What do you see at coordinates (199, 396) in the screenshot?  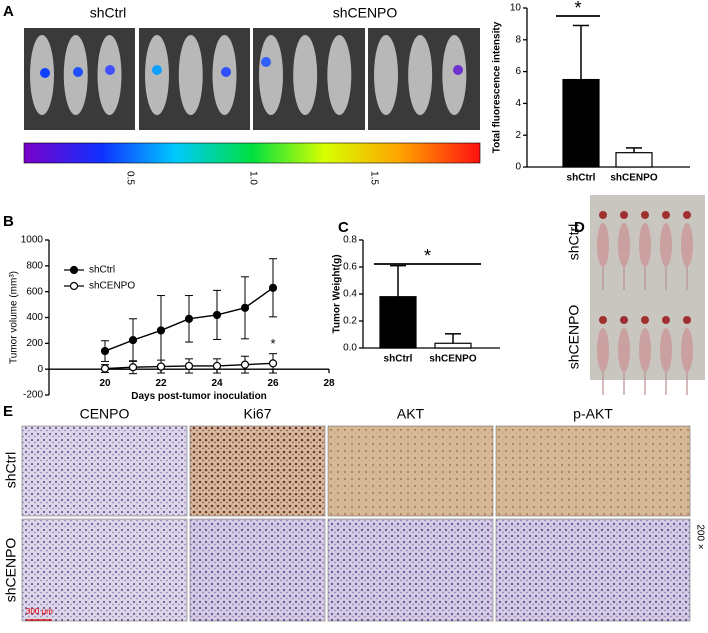 I see `x-axis-title: Days post-tumor inoculation` at bounding box center [199, 396].